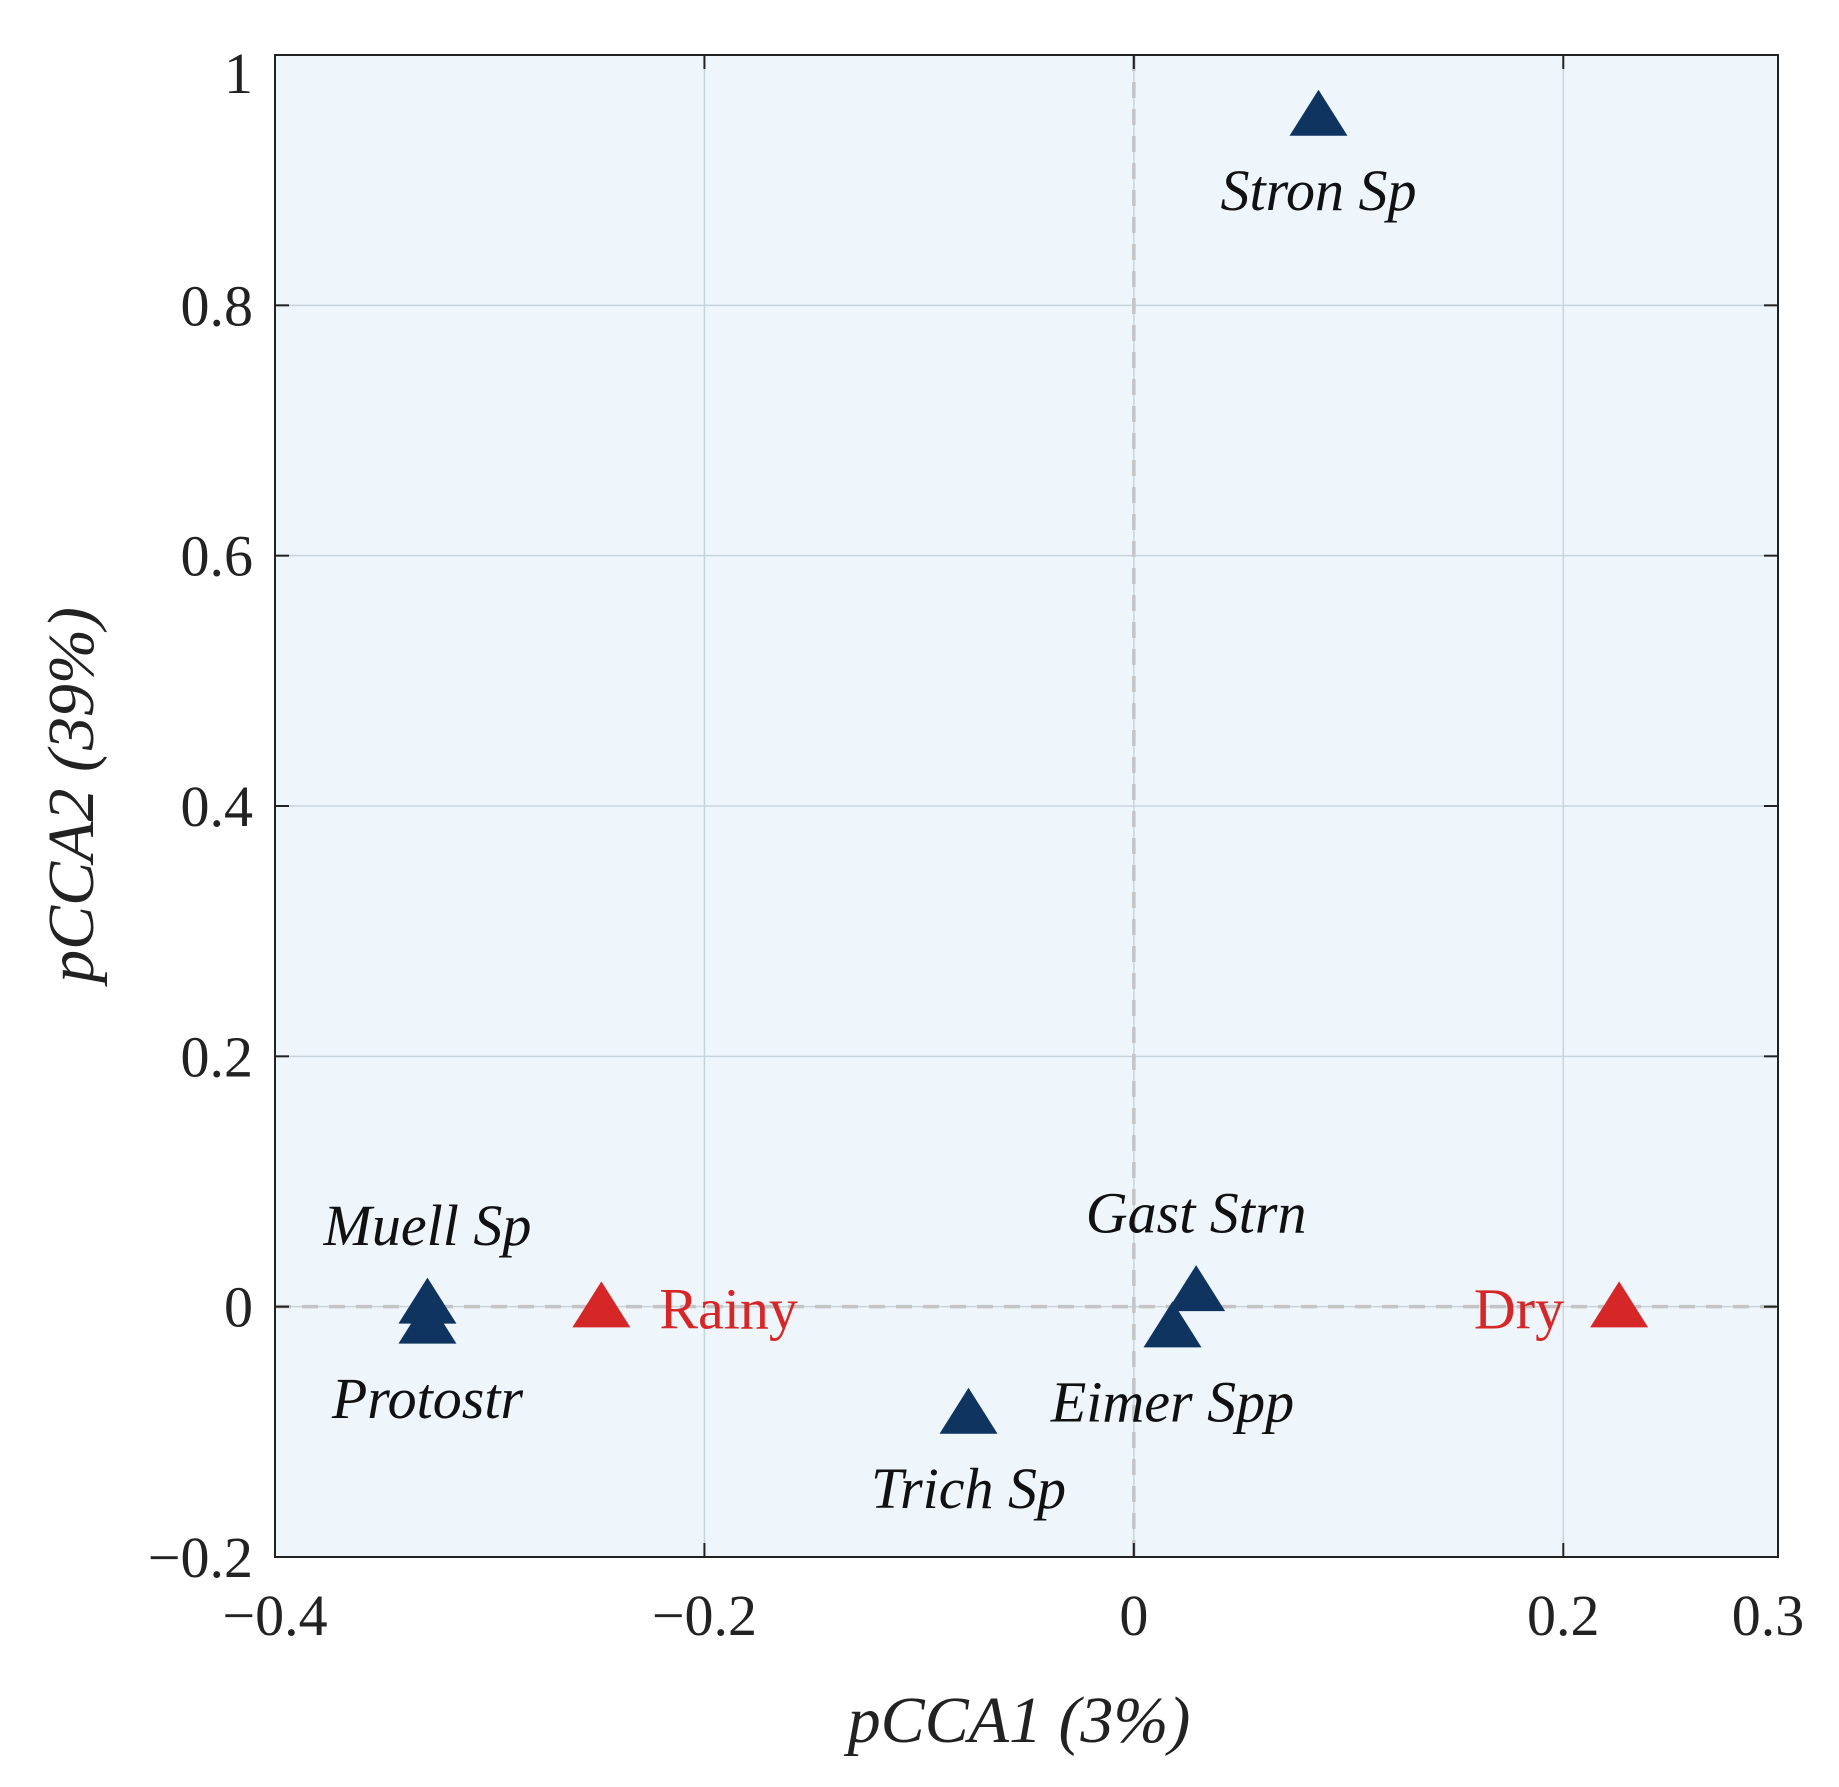 Image resolution: width=1839 pixels, height=1787 pixels. Describe the element at coordinates (601, 1304) in the screenshot. I see `triangle-marker-rainy` at that location.